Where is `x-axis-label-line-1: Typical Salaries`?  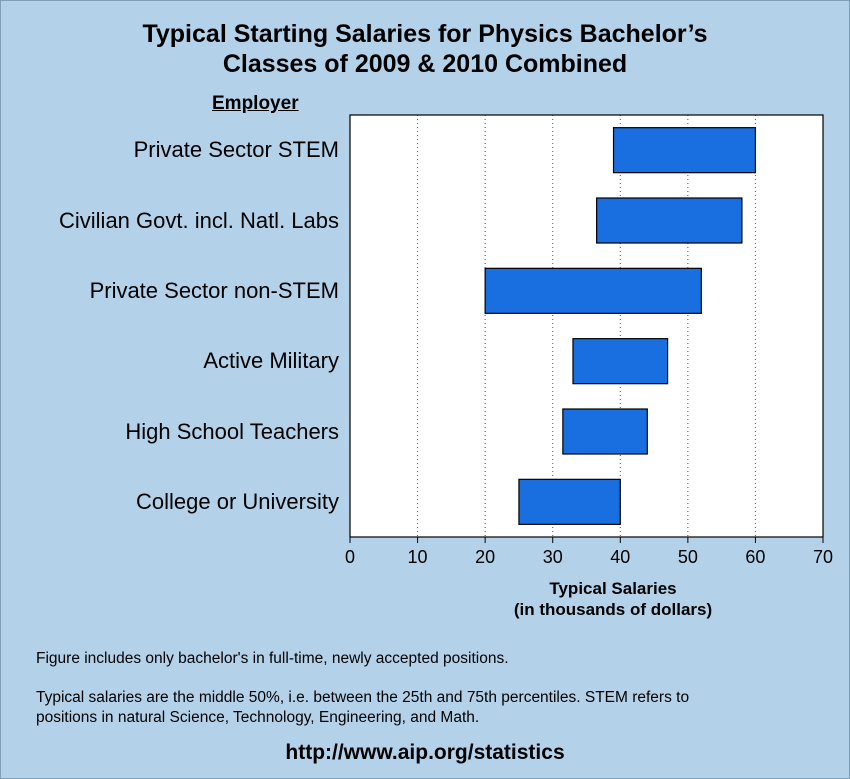 x-axis-label-line-1: Typical Salaries is located at coordinates (613, 588).